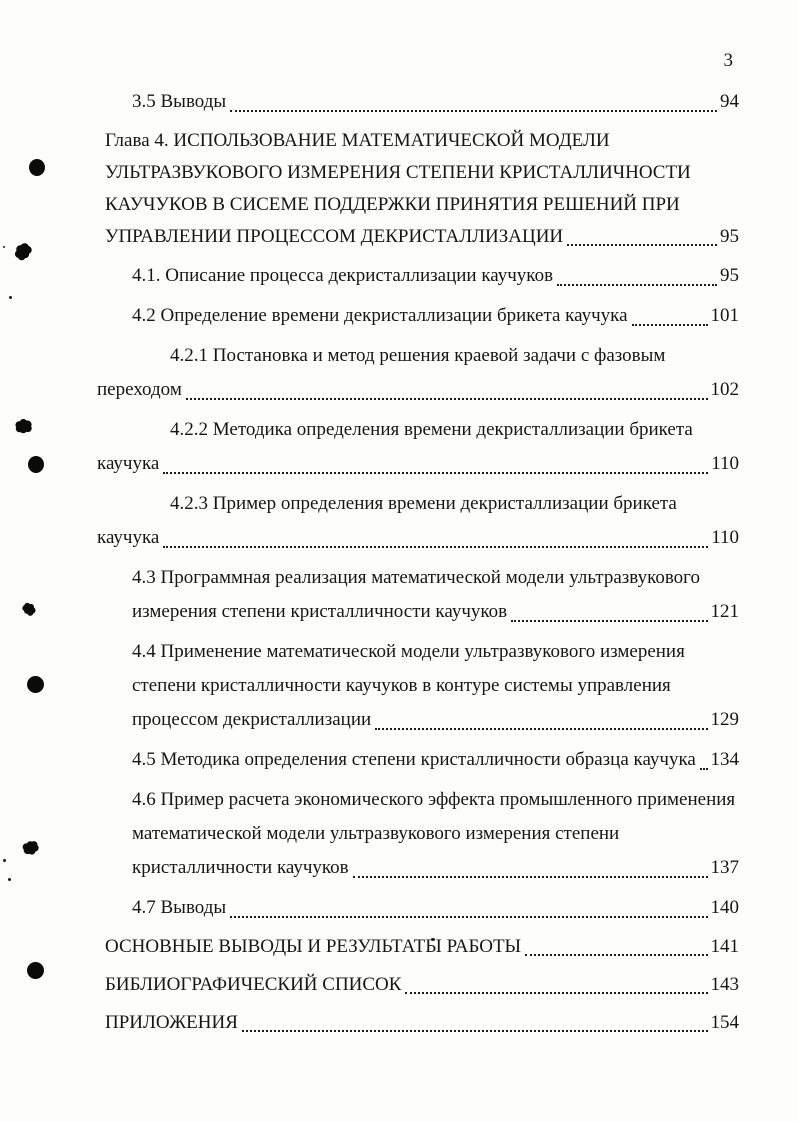 Image resolution: width=797 pixels, height=1122 pixels. I want to click on toc-entry-3-5: 3.5 Выводы 94, so click(422, 102).